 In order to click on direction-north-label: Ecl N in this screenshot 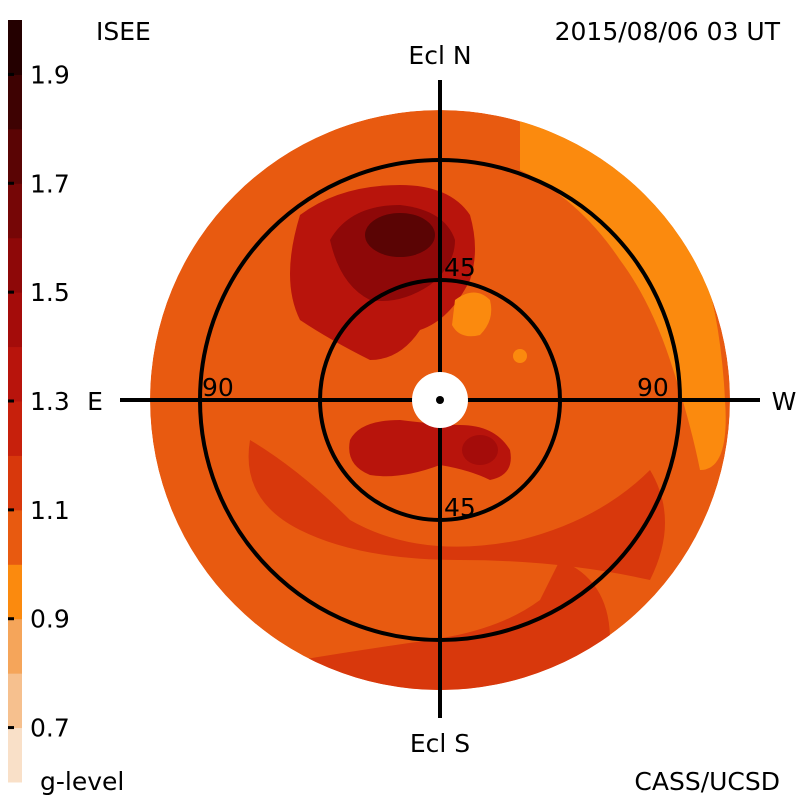, I will do `click(439, 55)`.